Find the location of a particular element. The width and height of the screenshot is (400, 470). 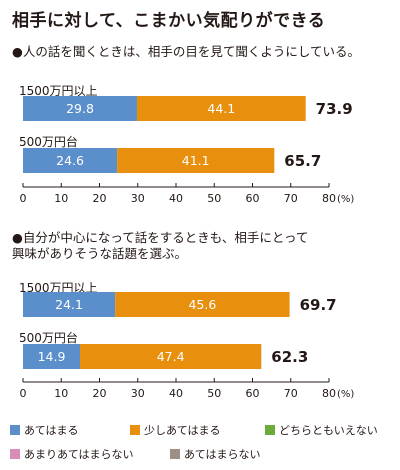

legend-item-3: どちらともいえない is located at coordinates (321, 430).